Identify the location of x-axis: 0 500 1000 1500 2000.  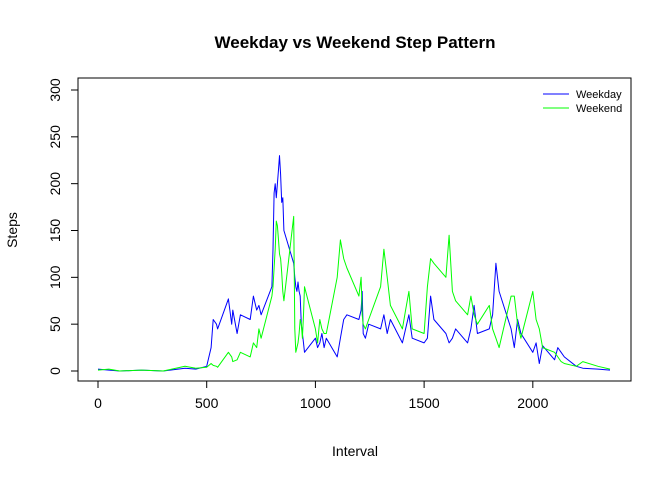
(321, 395).